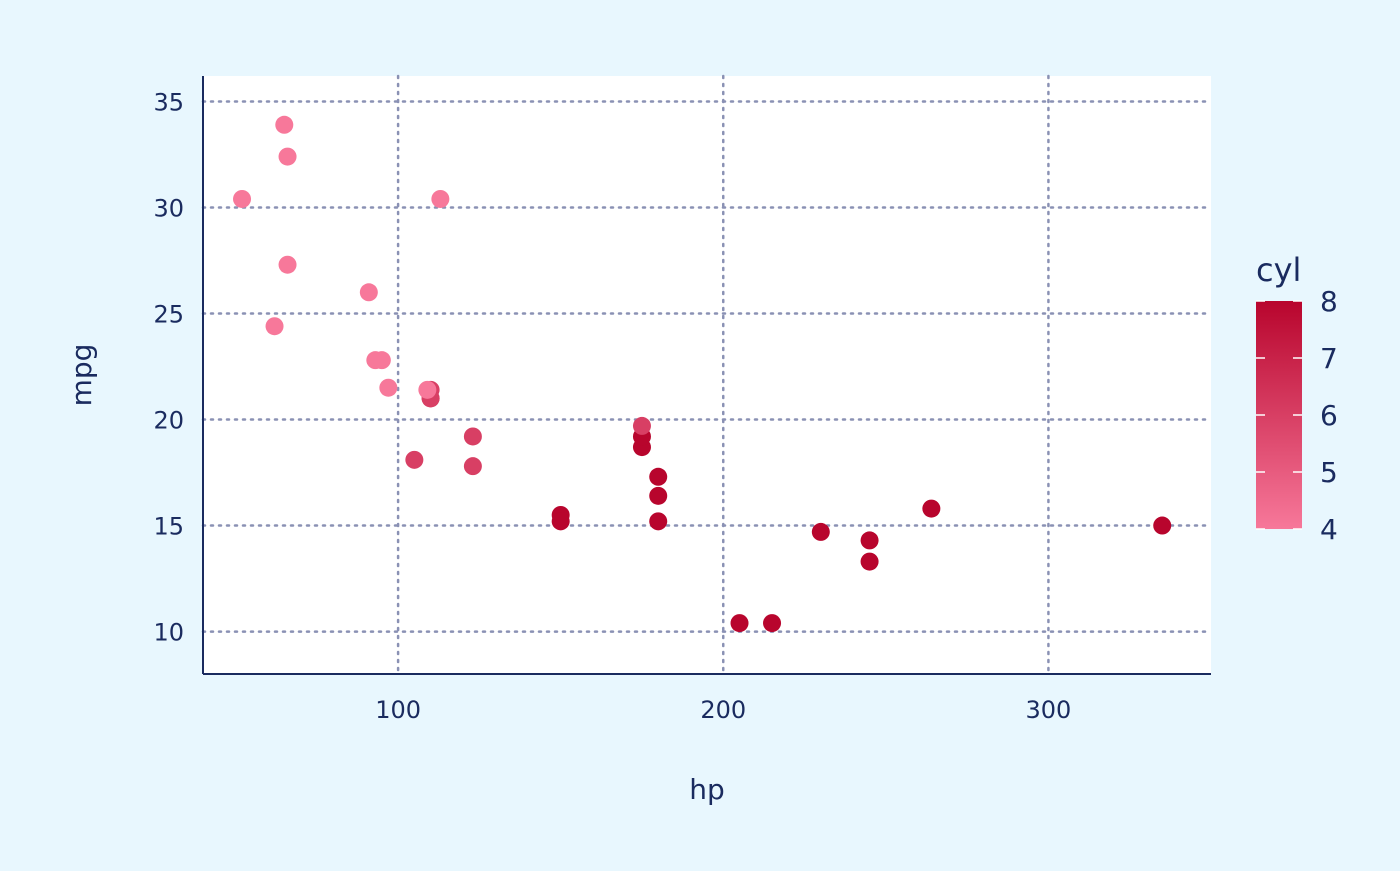 The width and height of the screenshot is (1400, 871). What do you see at coordinates (1049, 710) in the screenshot?
I see `x-tick-label: 300` at bounding box center [1049, 710].